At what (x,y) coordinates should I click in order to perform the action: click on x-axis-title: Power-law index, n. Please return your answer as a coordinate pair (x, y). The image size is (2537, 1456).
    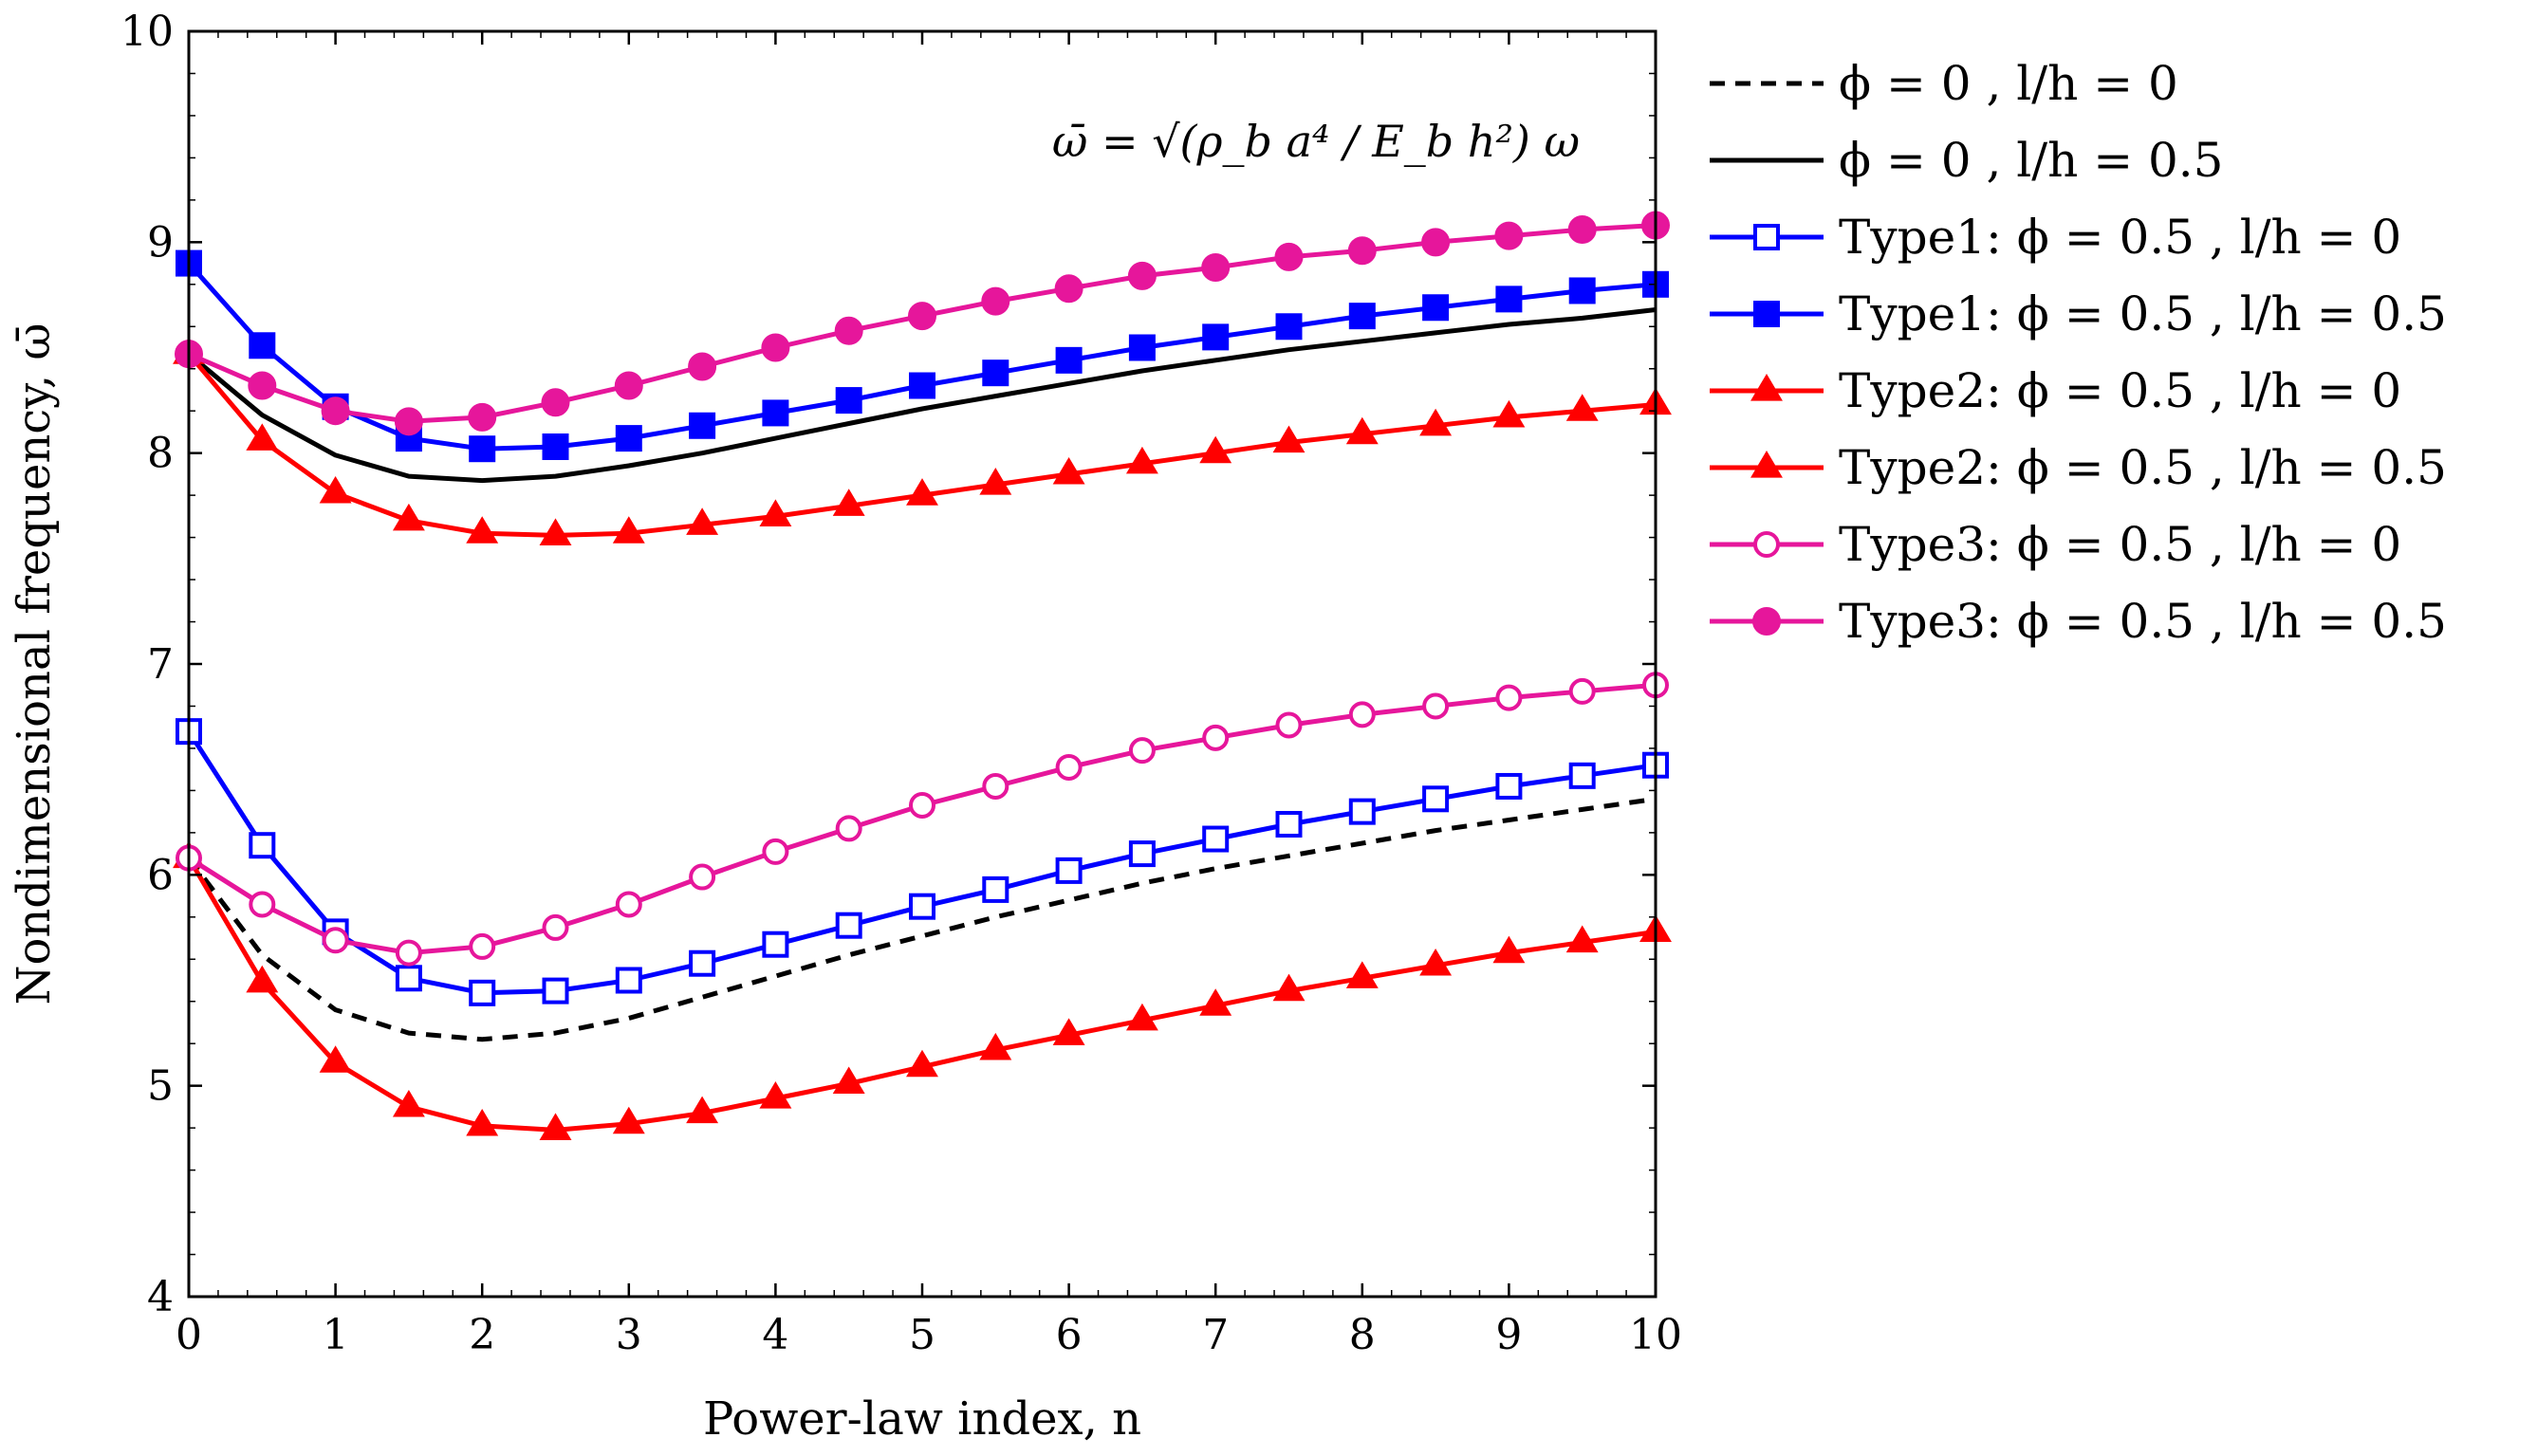
    Looking at the image, I should click on (922, 1419).